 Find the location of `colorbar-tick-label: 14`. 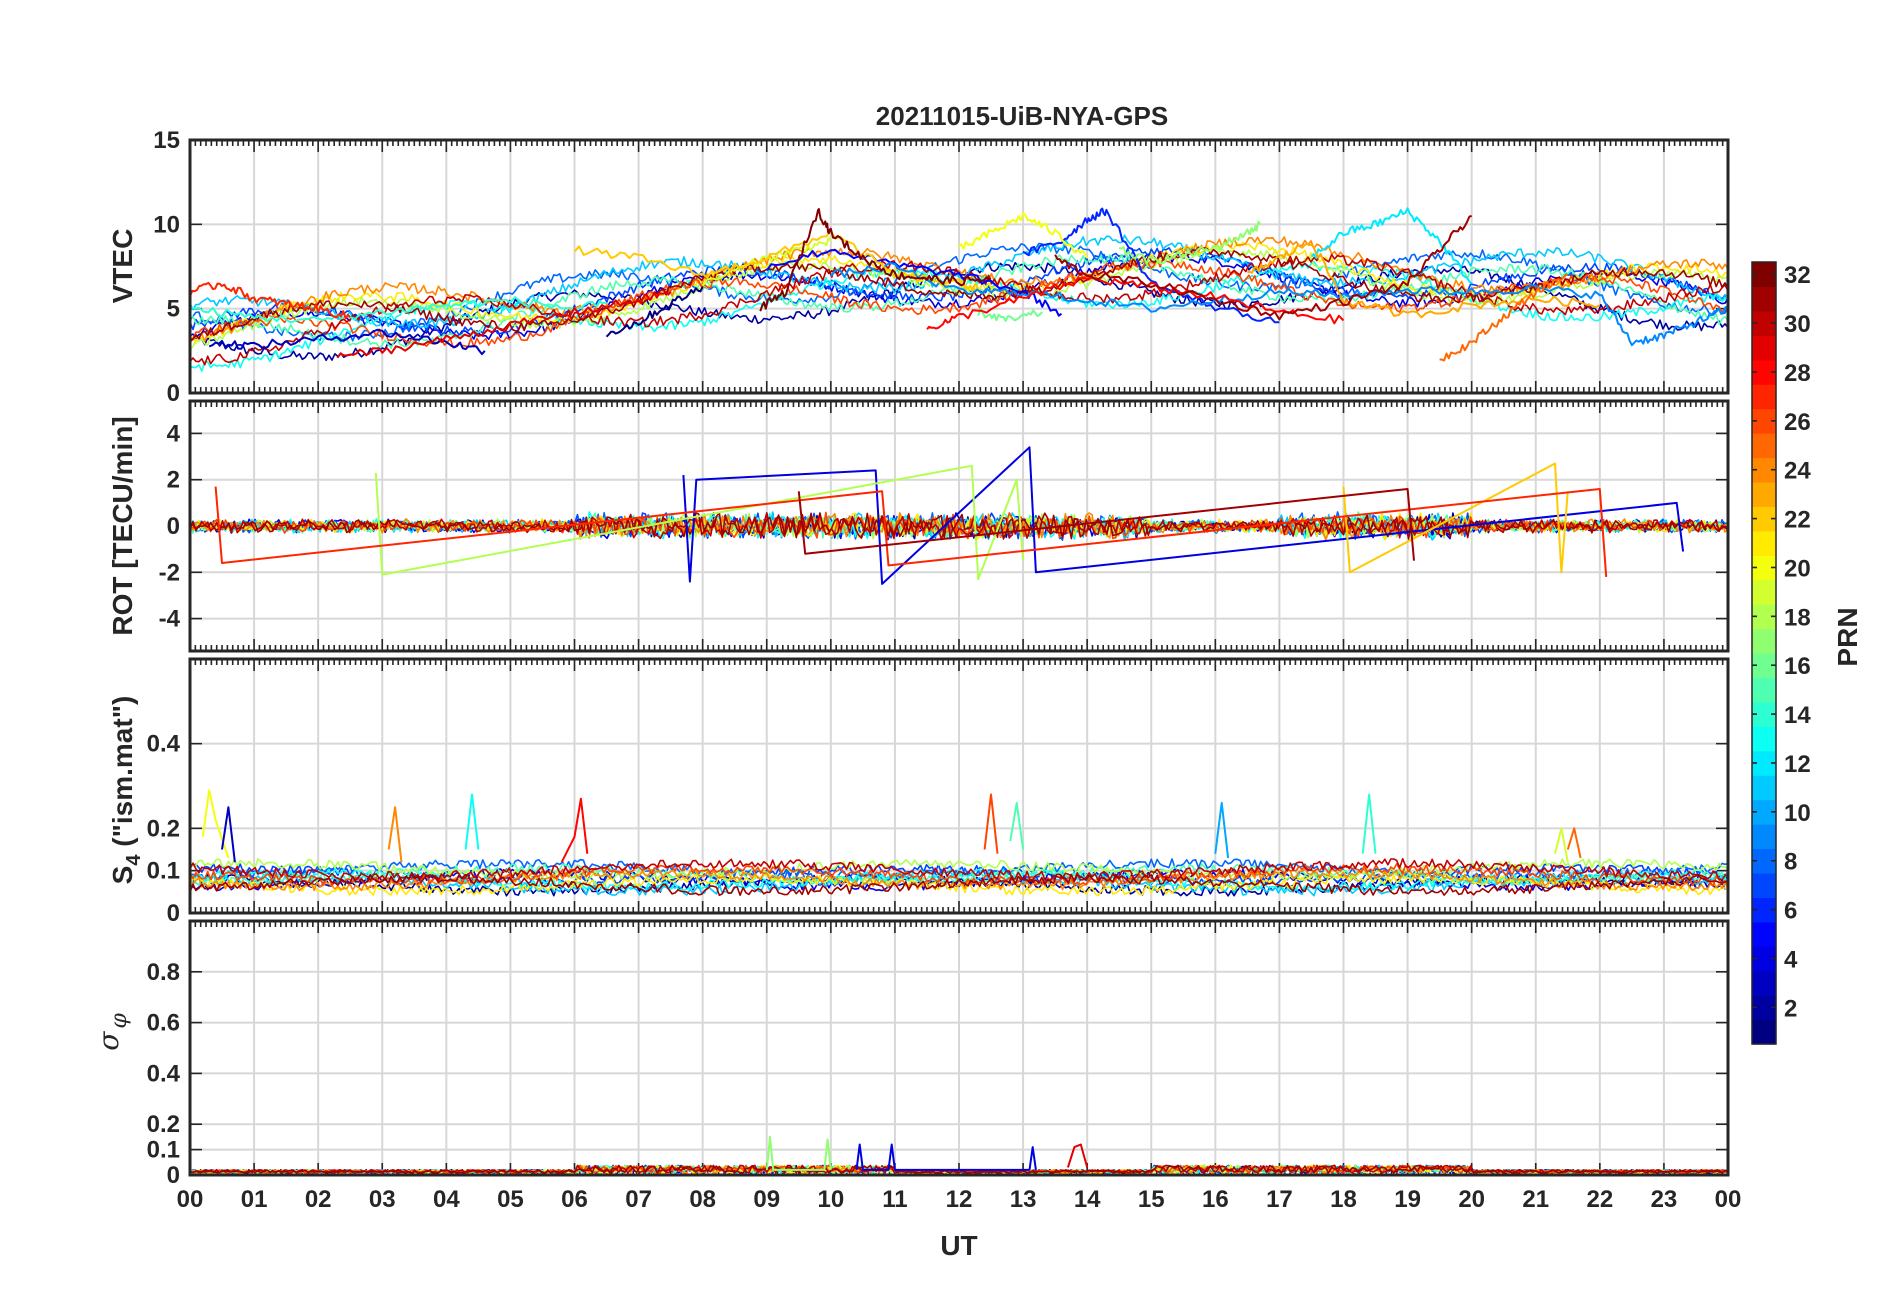

colorbar-tick-label: 14 is located at coordinates (1797, 715).